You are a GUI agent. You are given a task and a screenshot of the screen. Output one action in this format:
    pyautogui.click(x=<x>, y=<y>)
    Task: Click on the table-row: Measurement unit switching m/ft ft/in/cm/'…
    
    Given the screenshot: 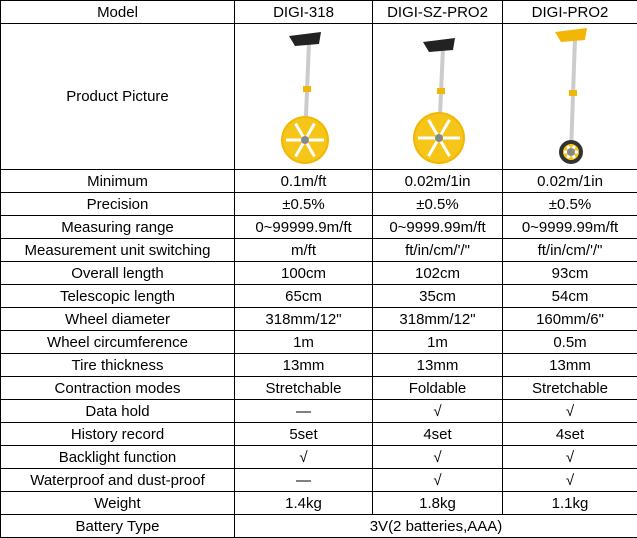 What is the action you would take?
    pyautogui.click(x=318, y=250)
    